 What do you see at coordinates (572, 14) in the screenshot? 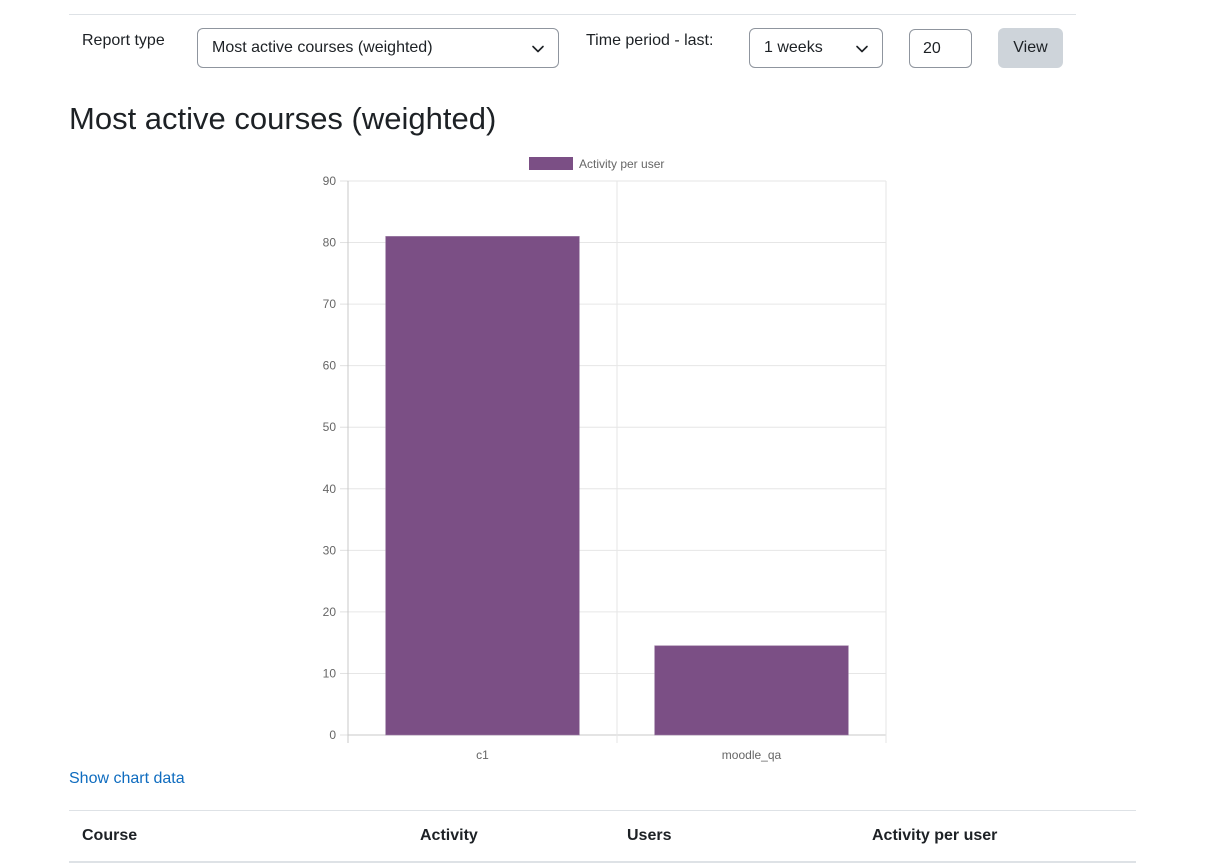
I see `divider` at bounding box center [572, 14].